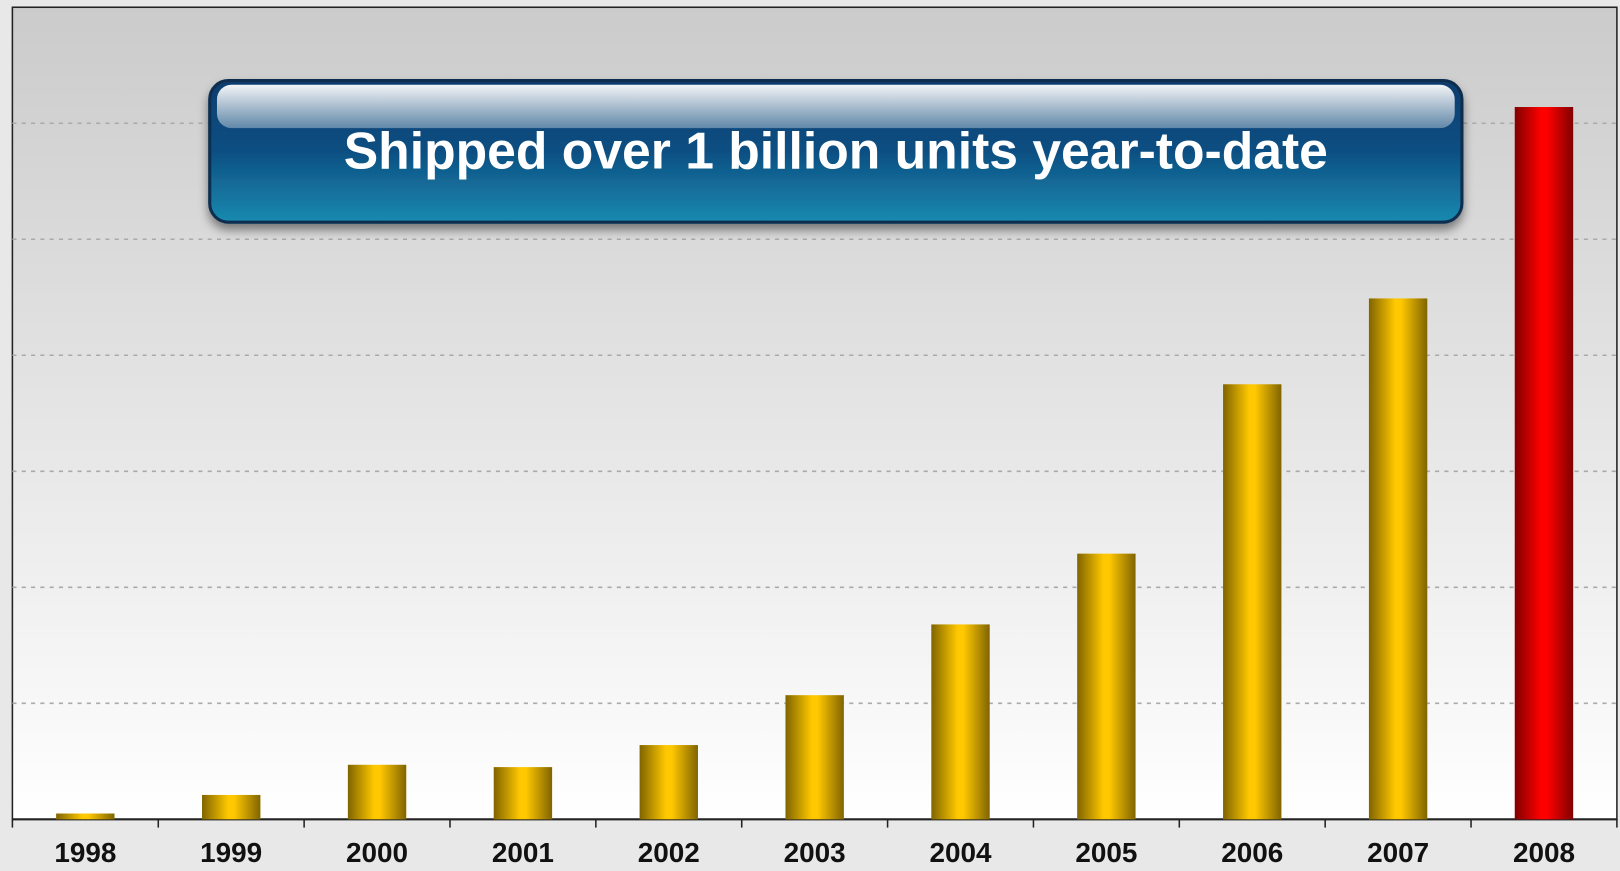 The width and height of the screenshot is (1620, 871). I want to click on x-tick-label: 2006, so click(1252, 852).